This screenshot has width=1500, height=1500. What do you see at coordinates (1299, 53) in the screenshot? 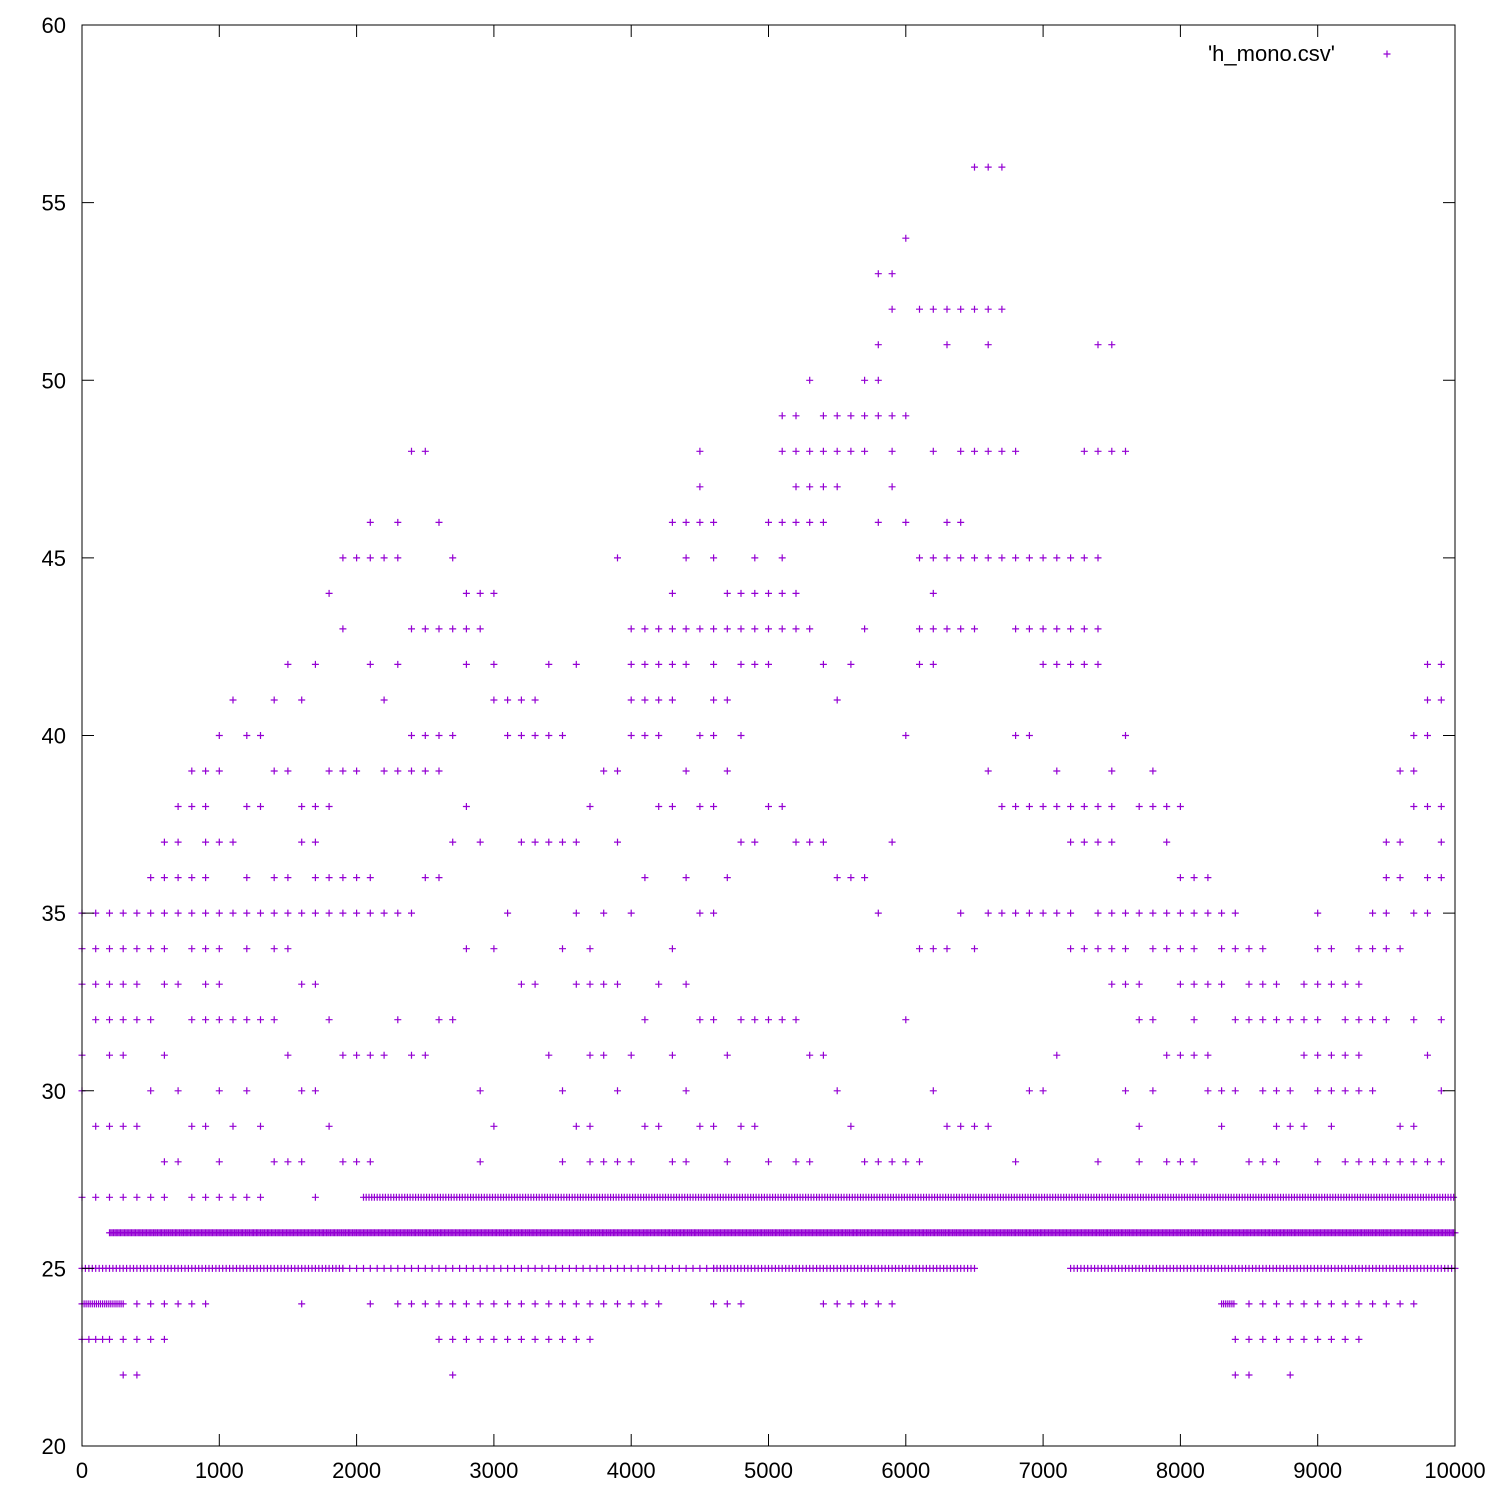
I see `legend: 'h_mono.csv'` at bounding box center [1299, 53].